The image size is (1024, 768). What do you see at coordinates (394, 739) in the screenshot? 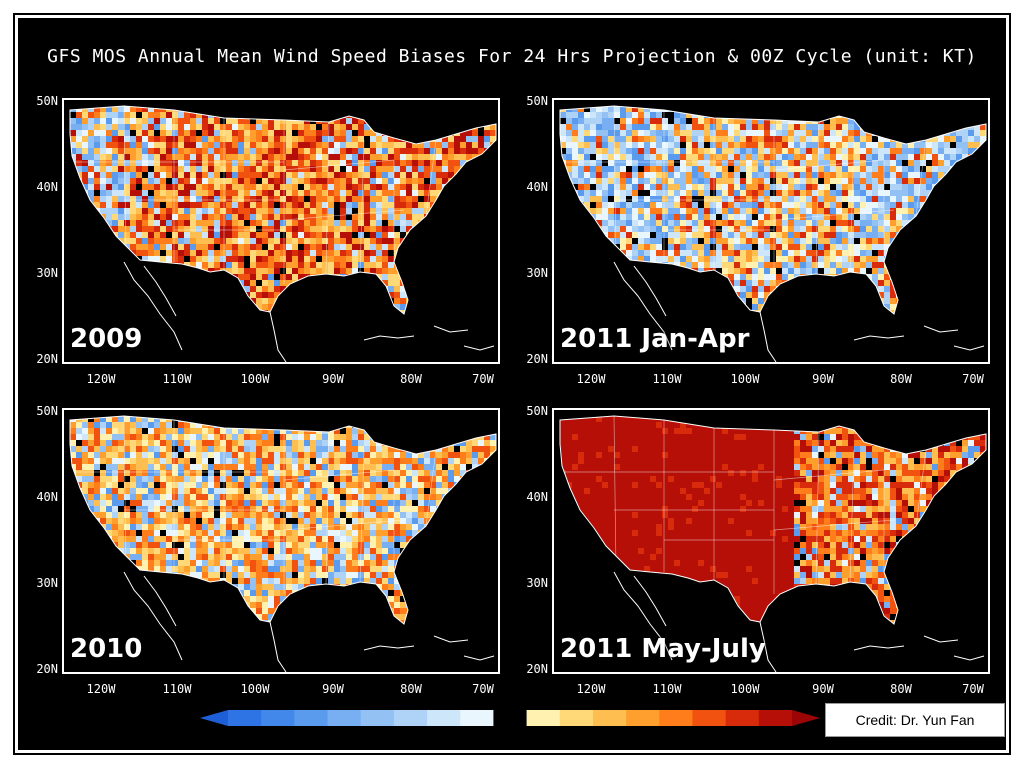
I see `colorbar-tick-label: -0.7` at bounding box center [394, 739].